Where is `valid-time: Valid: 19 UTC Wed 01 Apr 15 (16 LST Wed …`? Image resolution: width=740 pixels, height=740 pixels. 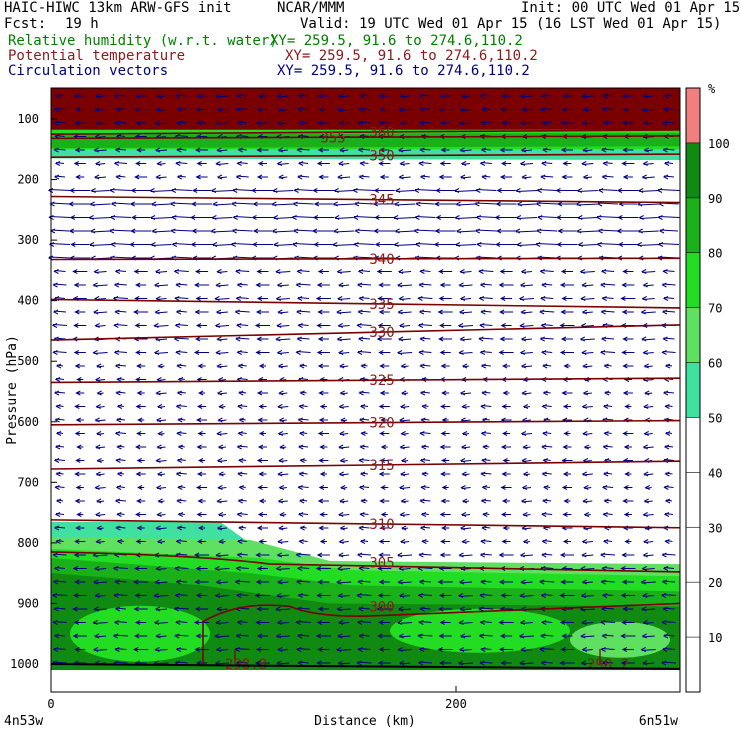
valid-time: Valid: 19 UTC Wed 01 Apr 15 (16 LST Wed … is located at coordinates (511, 24).